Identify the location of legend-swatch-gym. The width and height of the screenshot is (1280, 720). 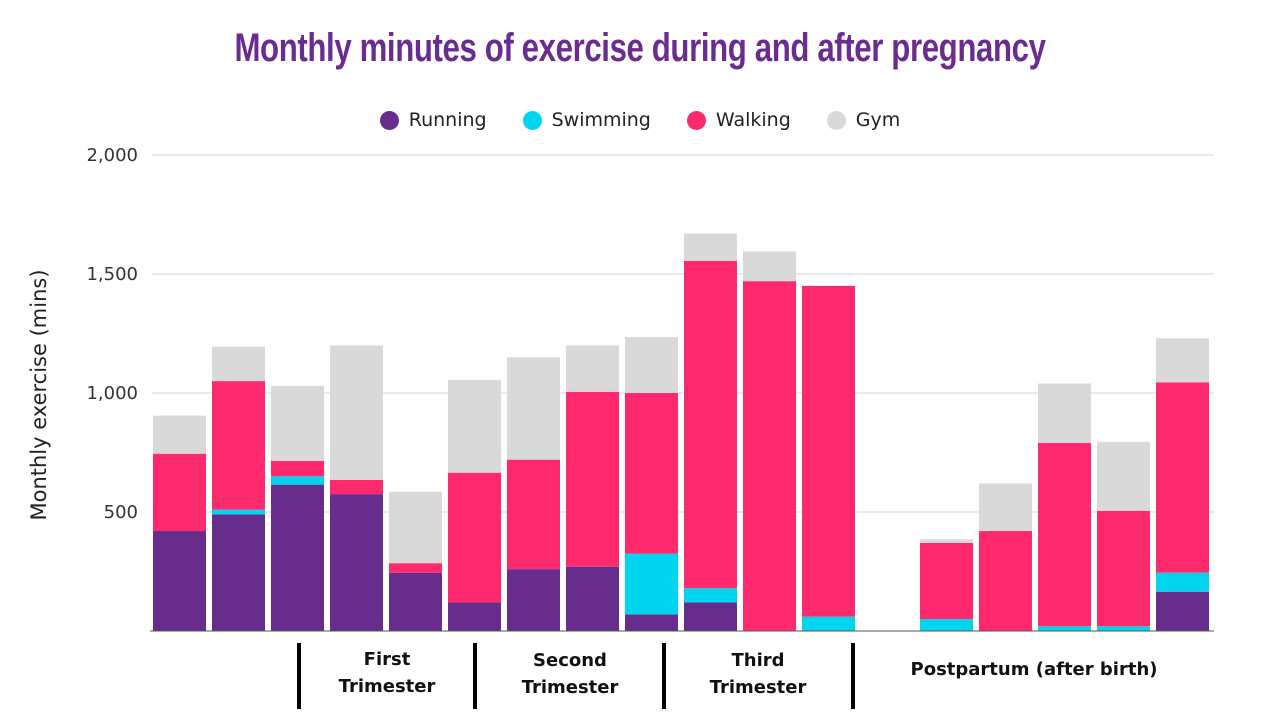
(836, 120).